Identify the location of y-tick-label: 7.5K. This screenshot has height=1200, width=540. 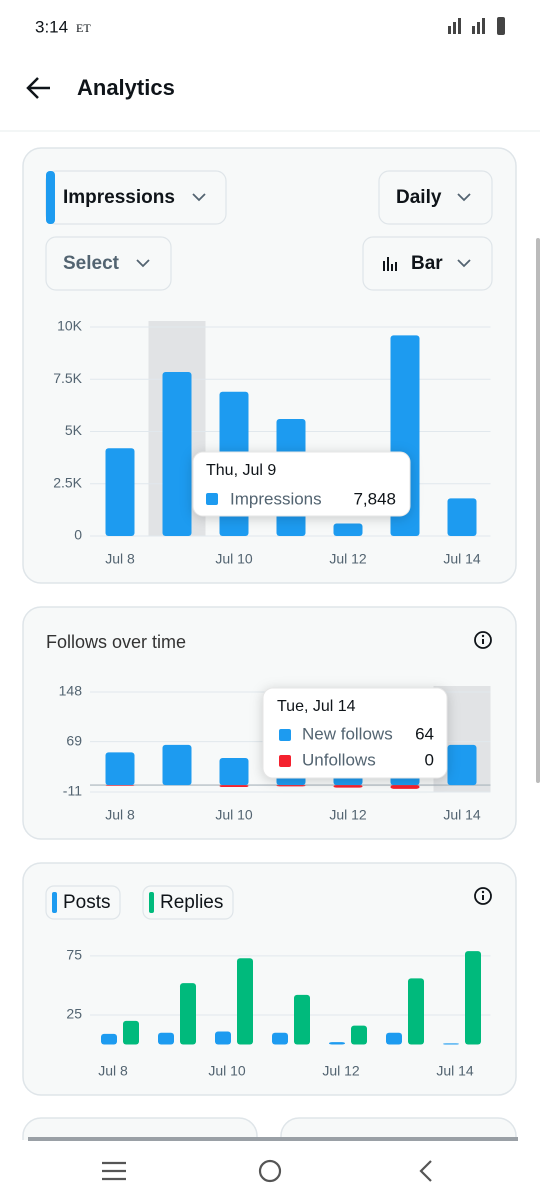
(67, 378).